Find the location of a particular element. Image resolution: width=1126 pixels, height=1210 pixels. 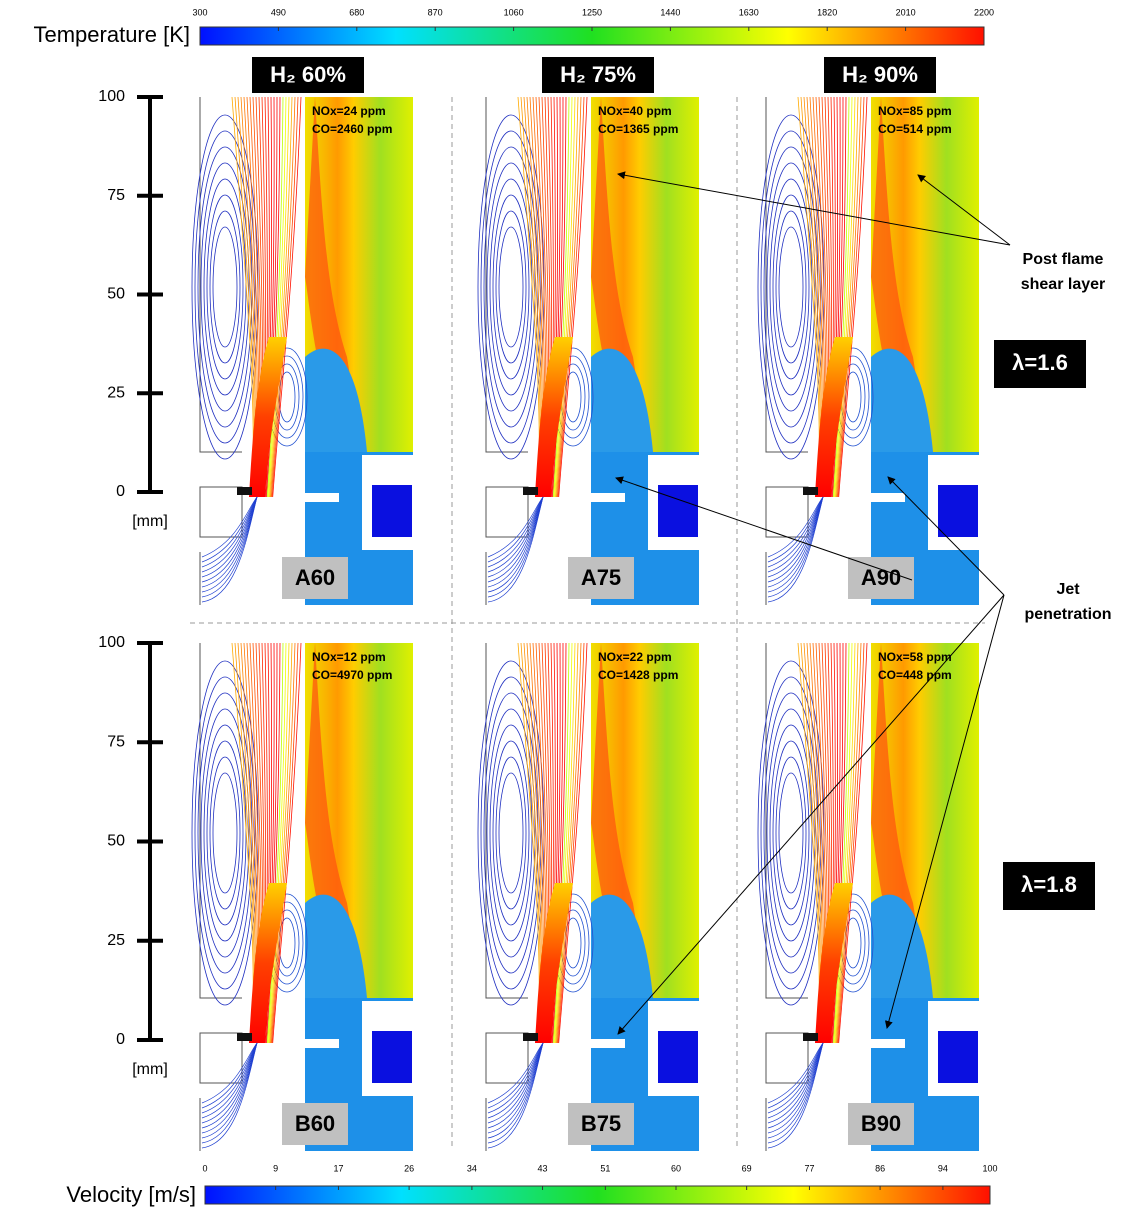

axis-tick-label: 75 is located at coordinates (116, 741).